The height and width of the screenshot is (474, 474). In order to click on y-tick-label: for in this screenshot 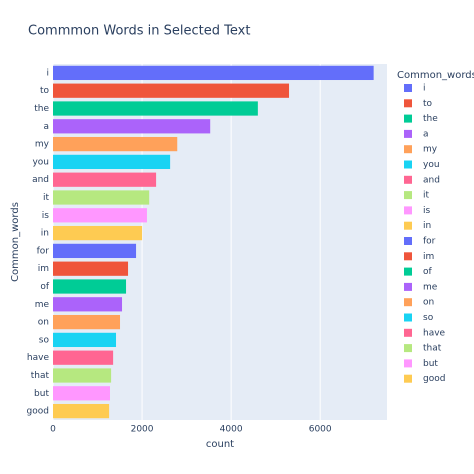, I will do `click(43, 251)`.